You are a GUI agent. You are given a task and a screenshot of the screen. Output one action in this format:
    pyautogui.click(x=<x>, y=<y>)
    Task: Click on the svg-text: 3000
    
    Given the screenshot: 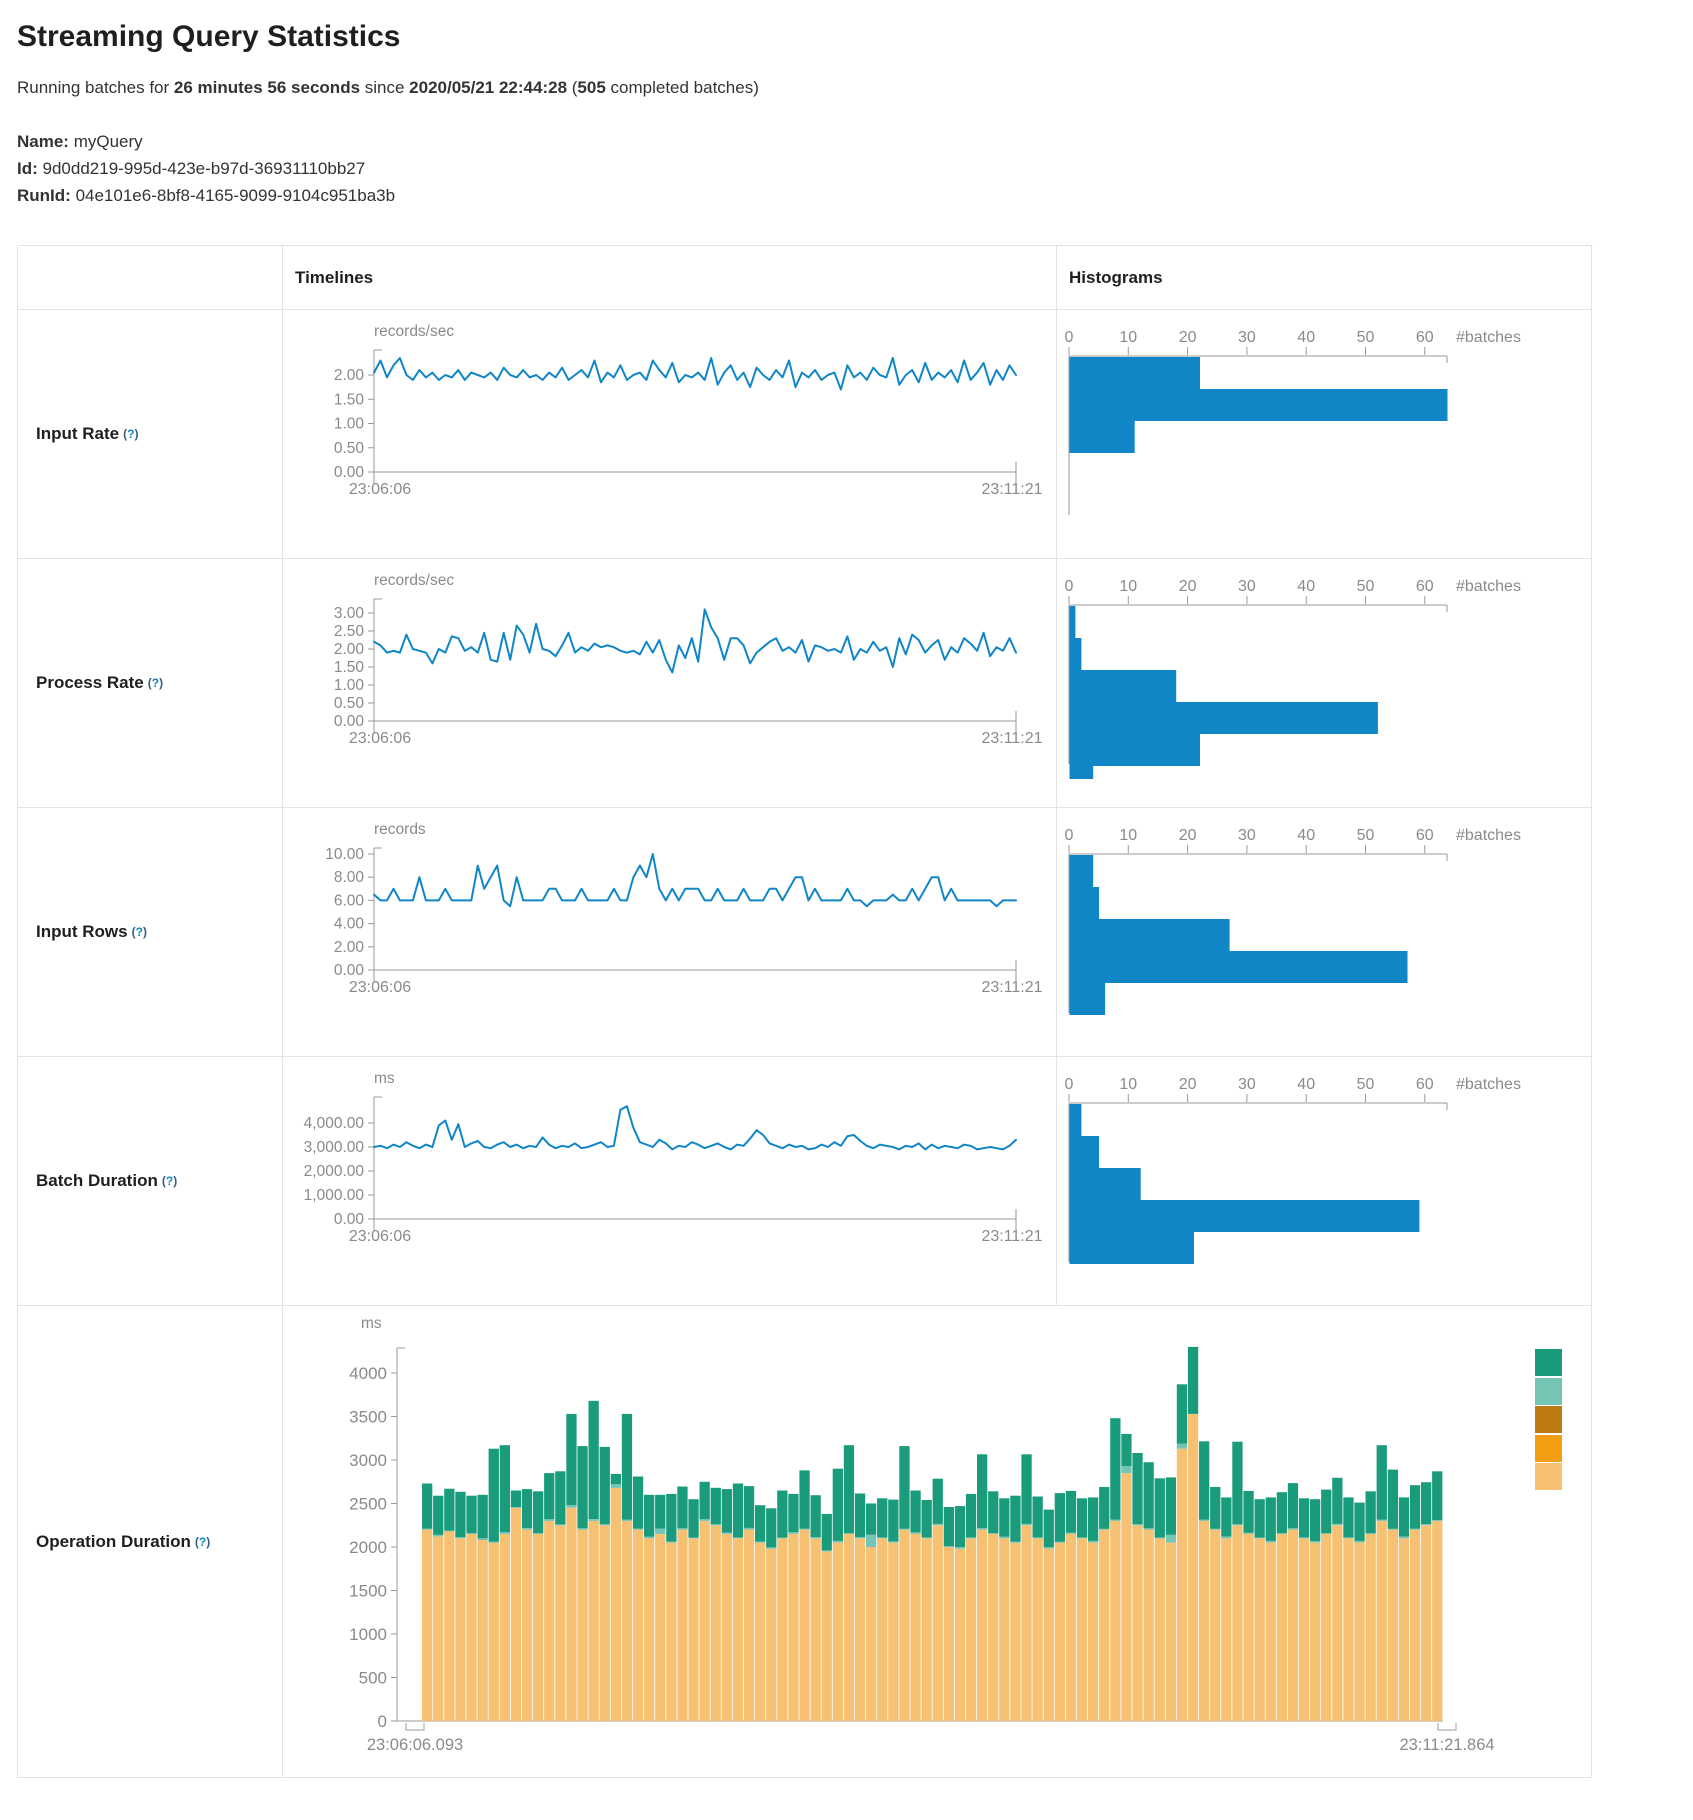 What is the action you would take?
    pyautogui.click(x=368, y=1460)
    